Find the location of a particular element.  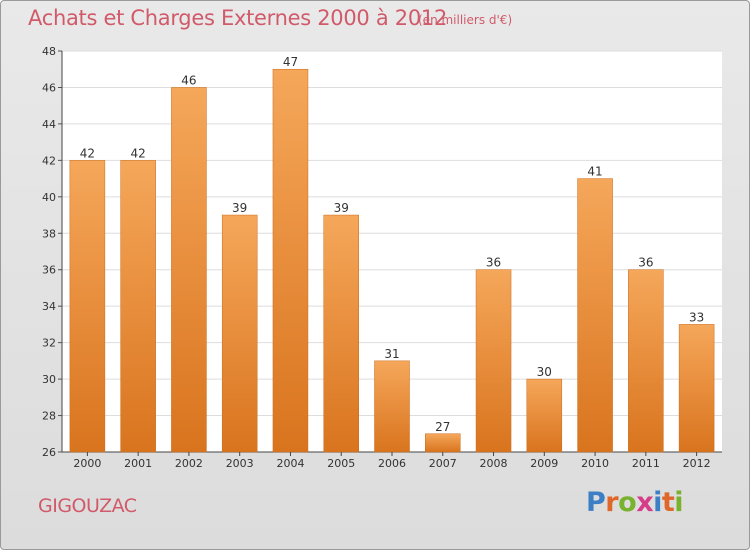

y-tick-label: 34 is located at coordinates (49, 306).